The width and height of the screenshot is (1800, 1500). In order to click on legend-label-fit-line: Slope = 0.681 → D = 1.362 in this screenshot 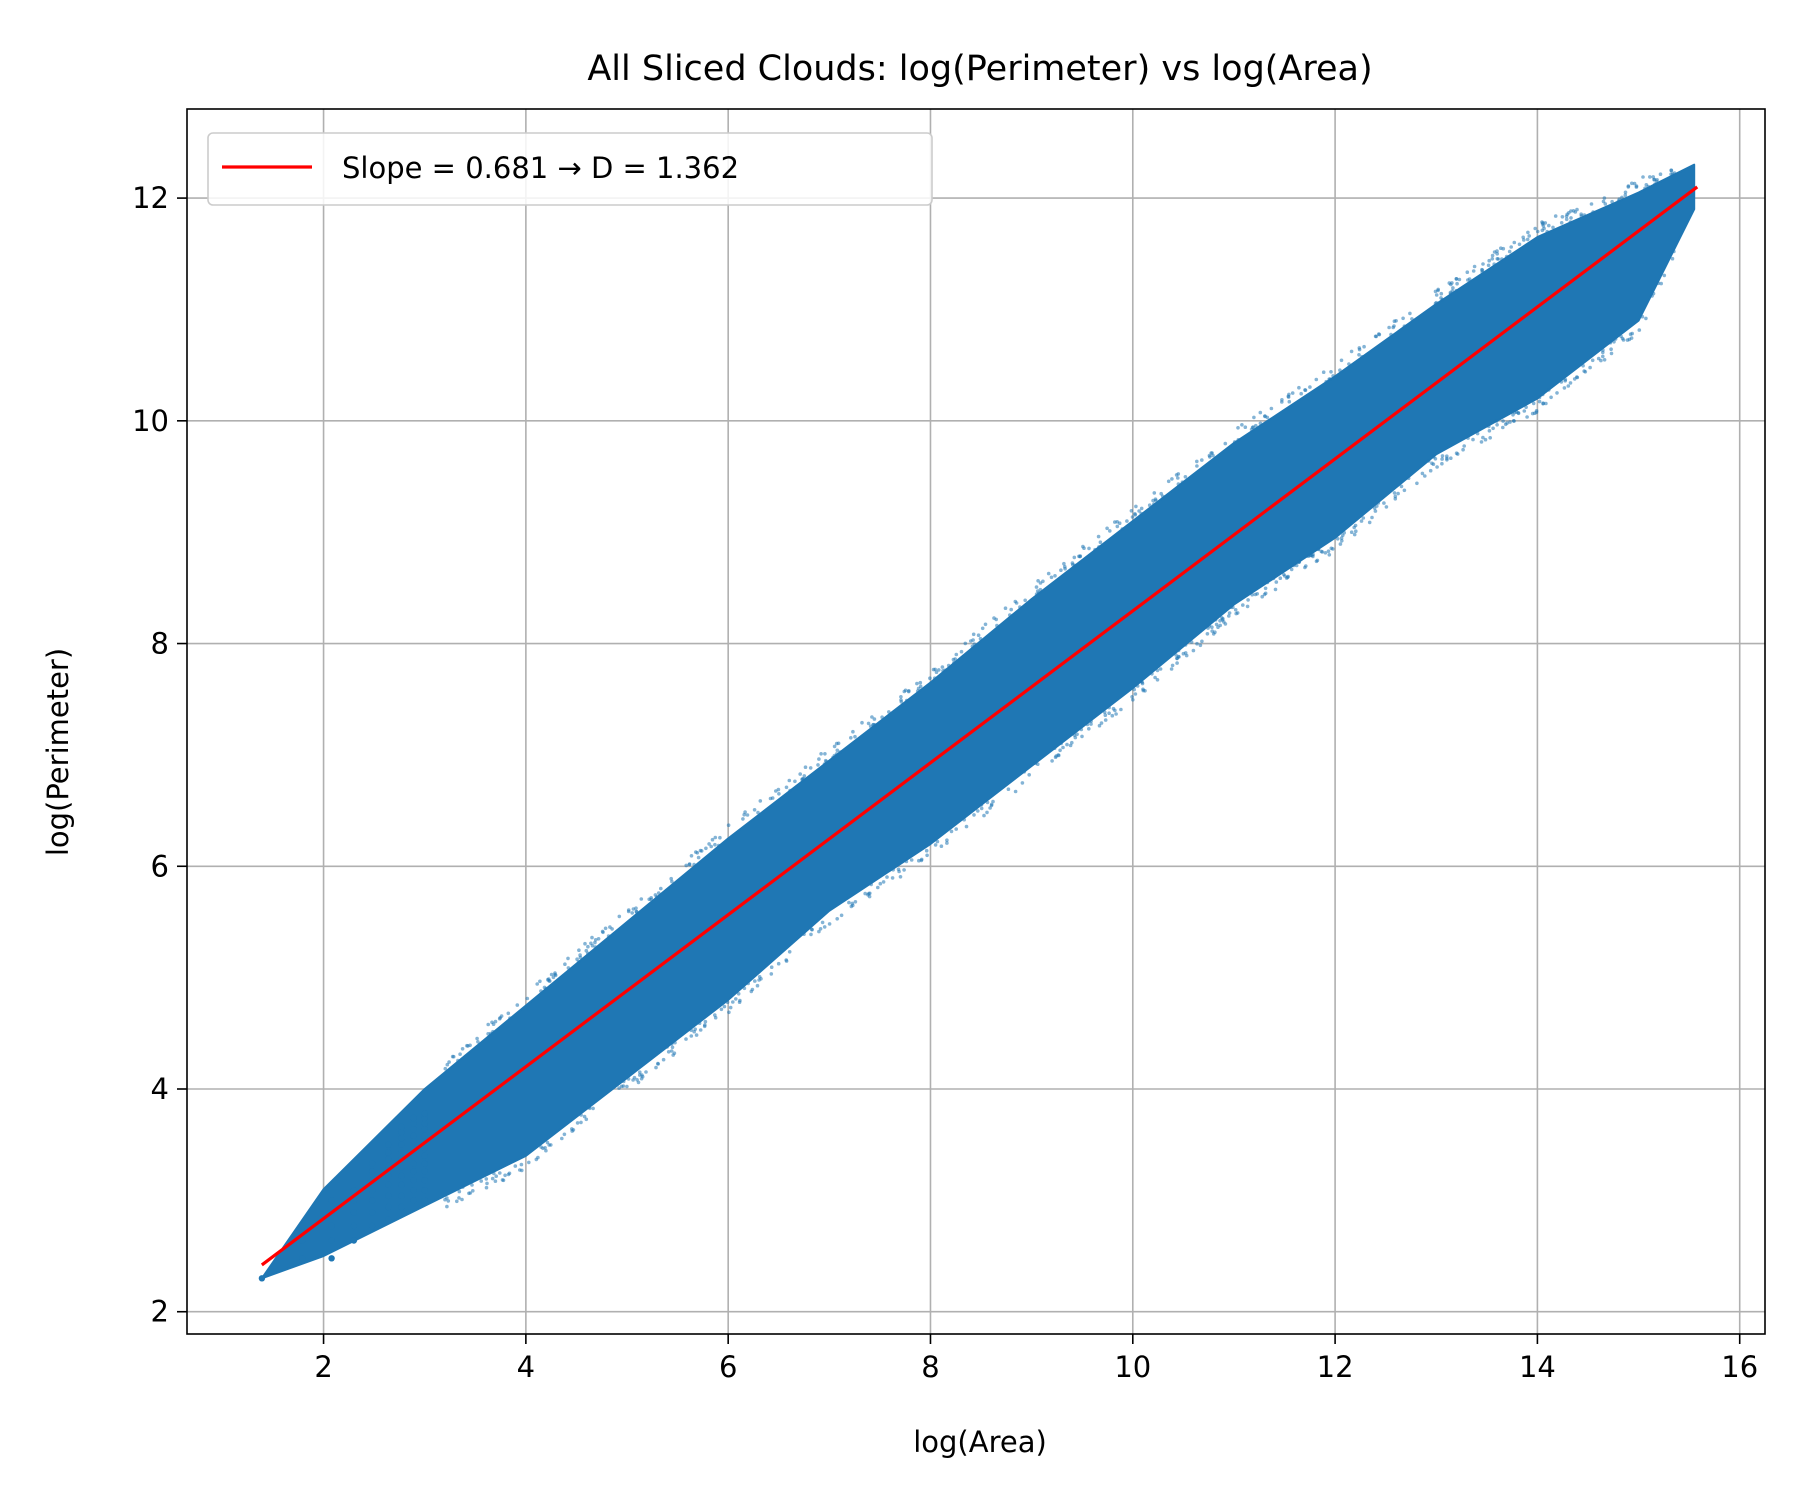, I will do `click(540, 168)`.